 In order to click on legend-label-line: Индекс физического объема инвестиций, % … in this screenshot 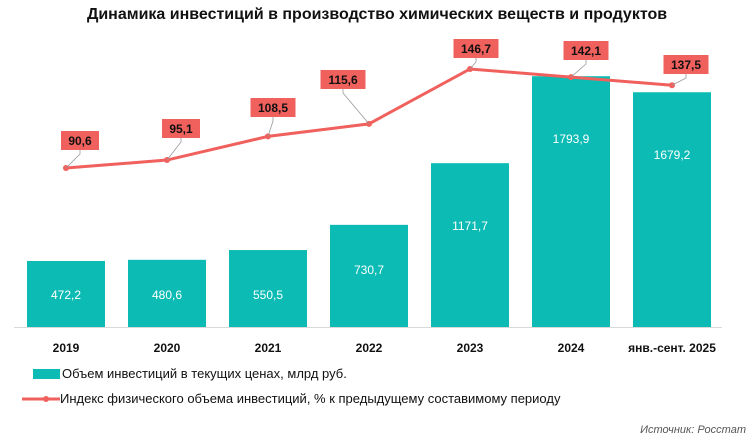, I will do `click(310, 398)`.